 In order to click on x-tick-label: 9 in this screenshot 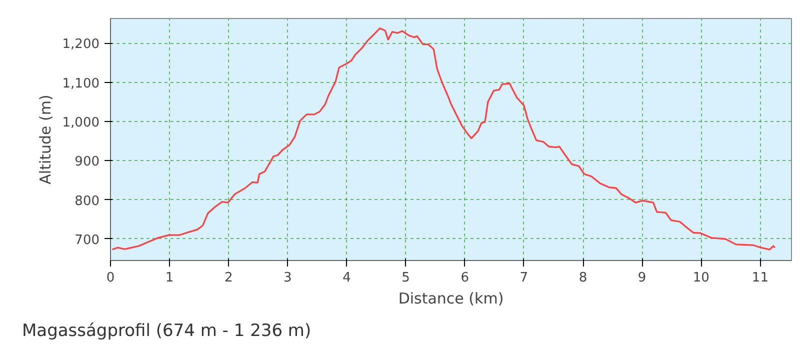, I will do `click(642, 278)`.